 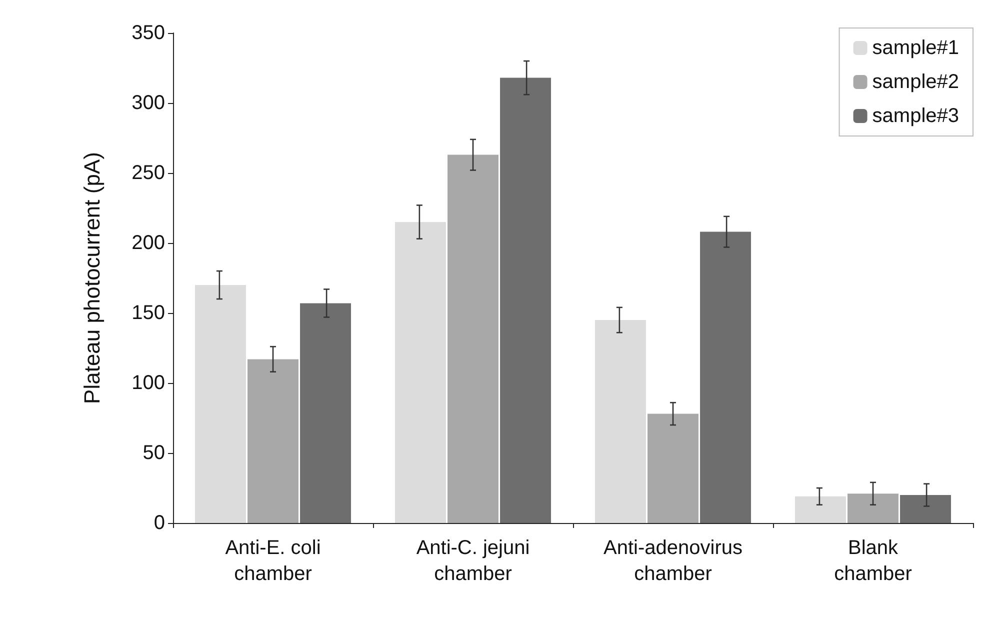 I want to click on x-tick-label: Blank chamber, so click(x=873, y=561).